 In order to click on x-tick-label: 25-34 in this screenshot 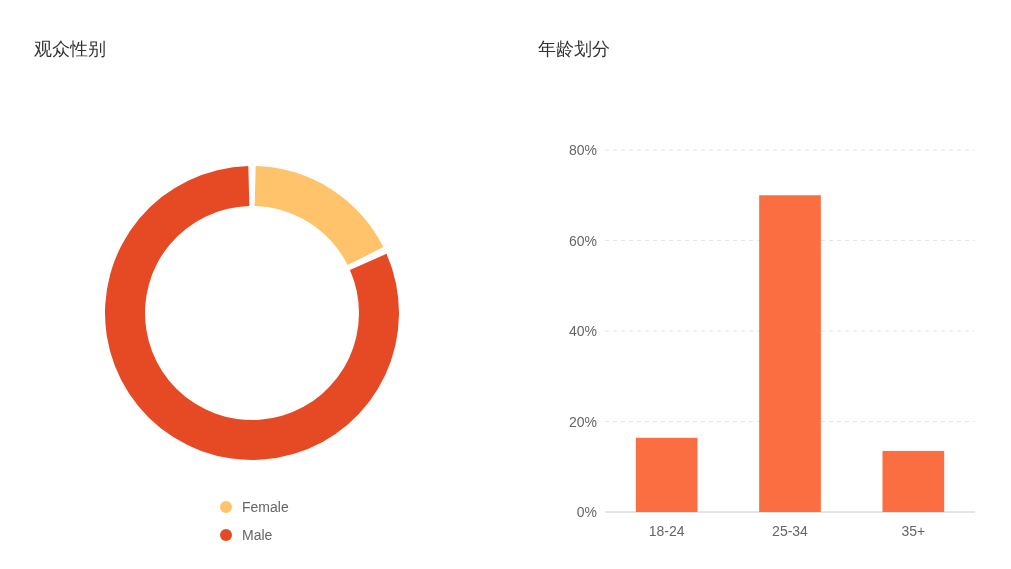, I will do `click(790, 531)`.